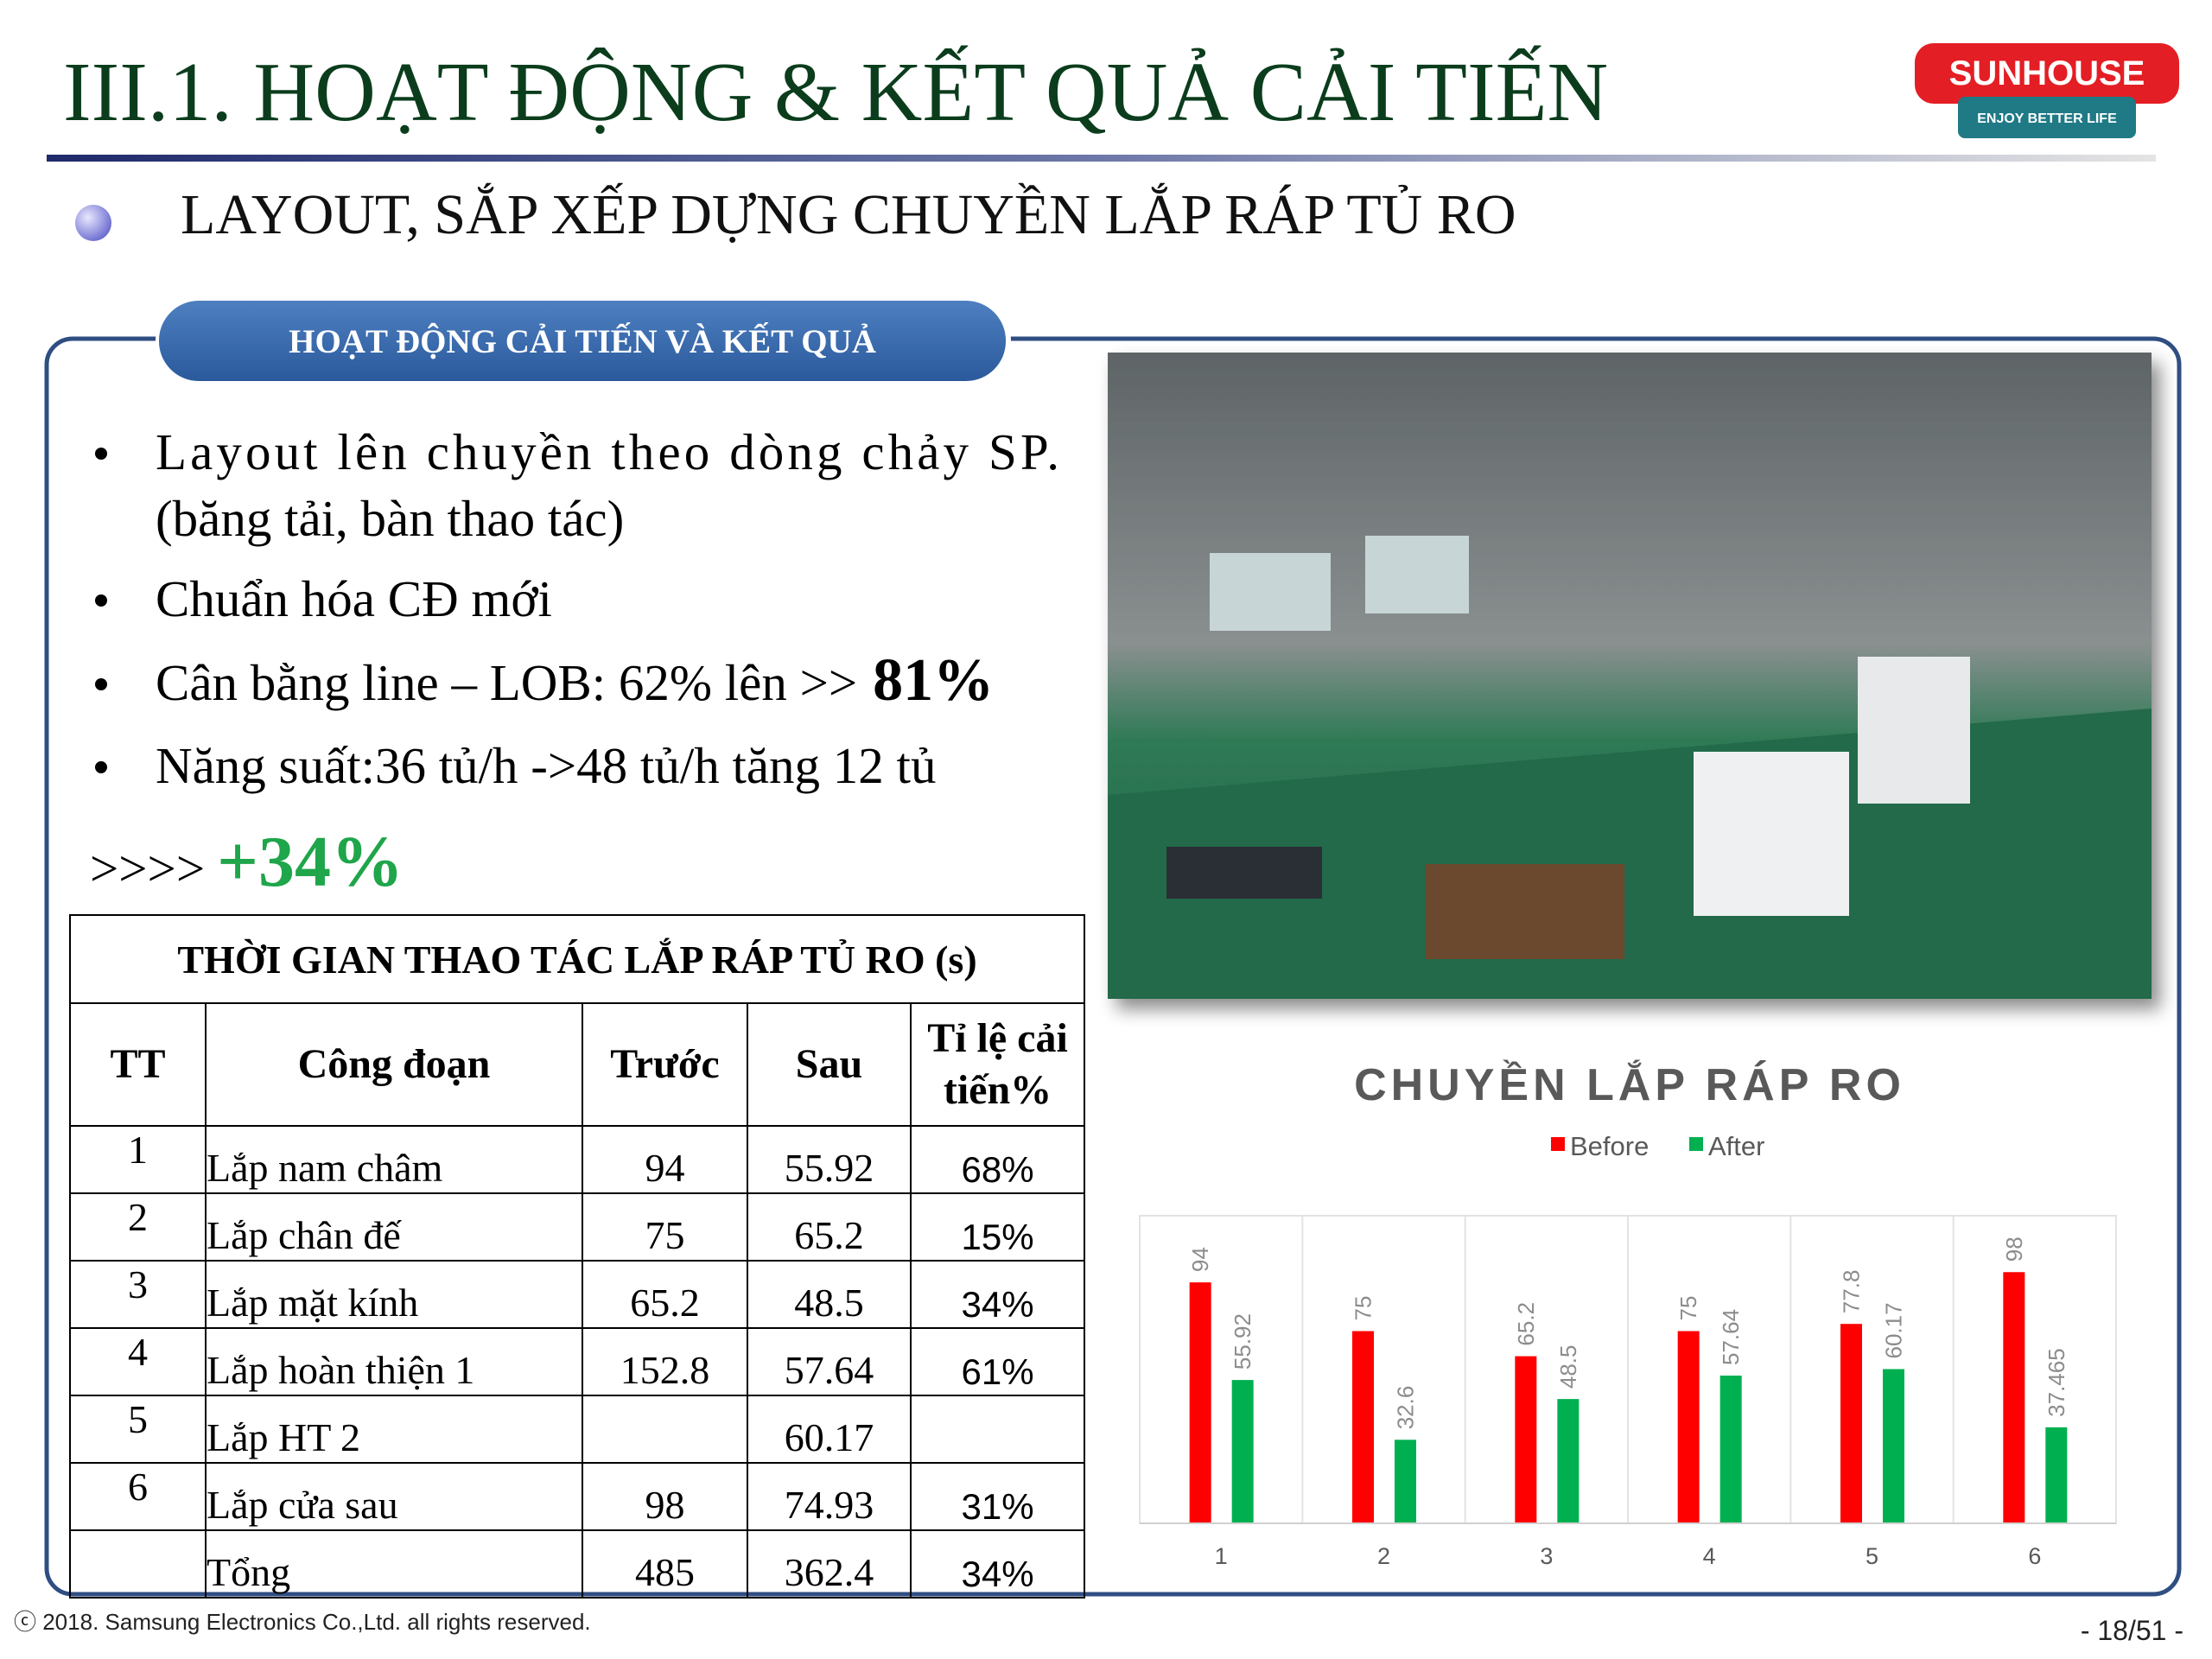  What do you see at coordinates (665, 1361) in the screenshot?
I see `table-cell: 152.8` at bounding box center [665, 1361].